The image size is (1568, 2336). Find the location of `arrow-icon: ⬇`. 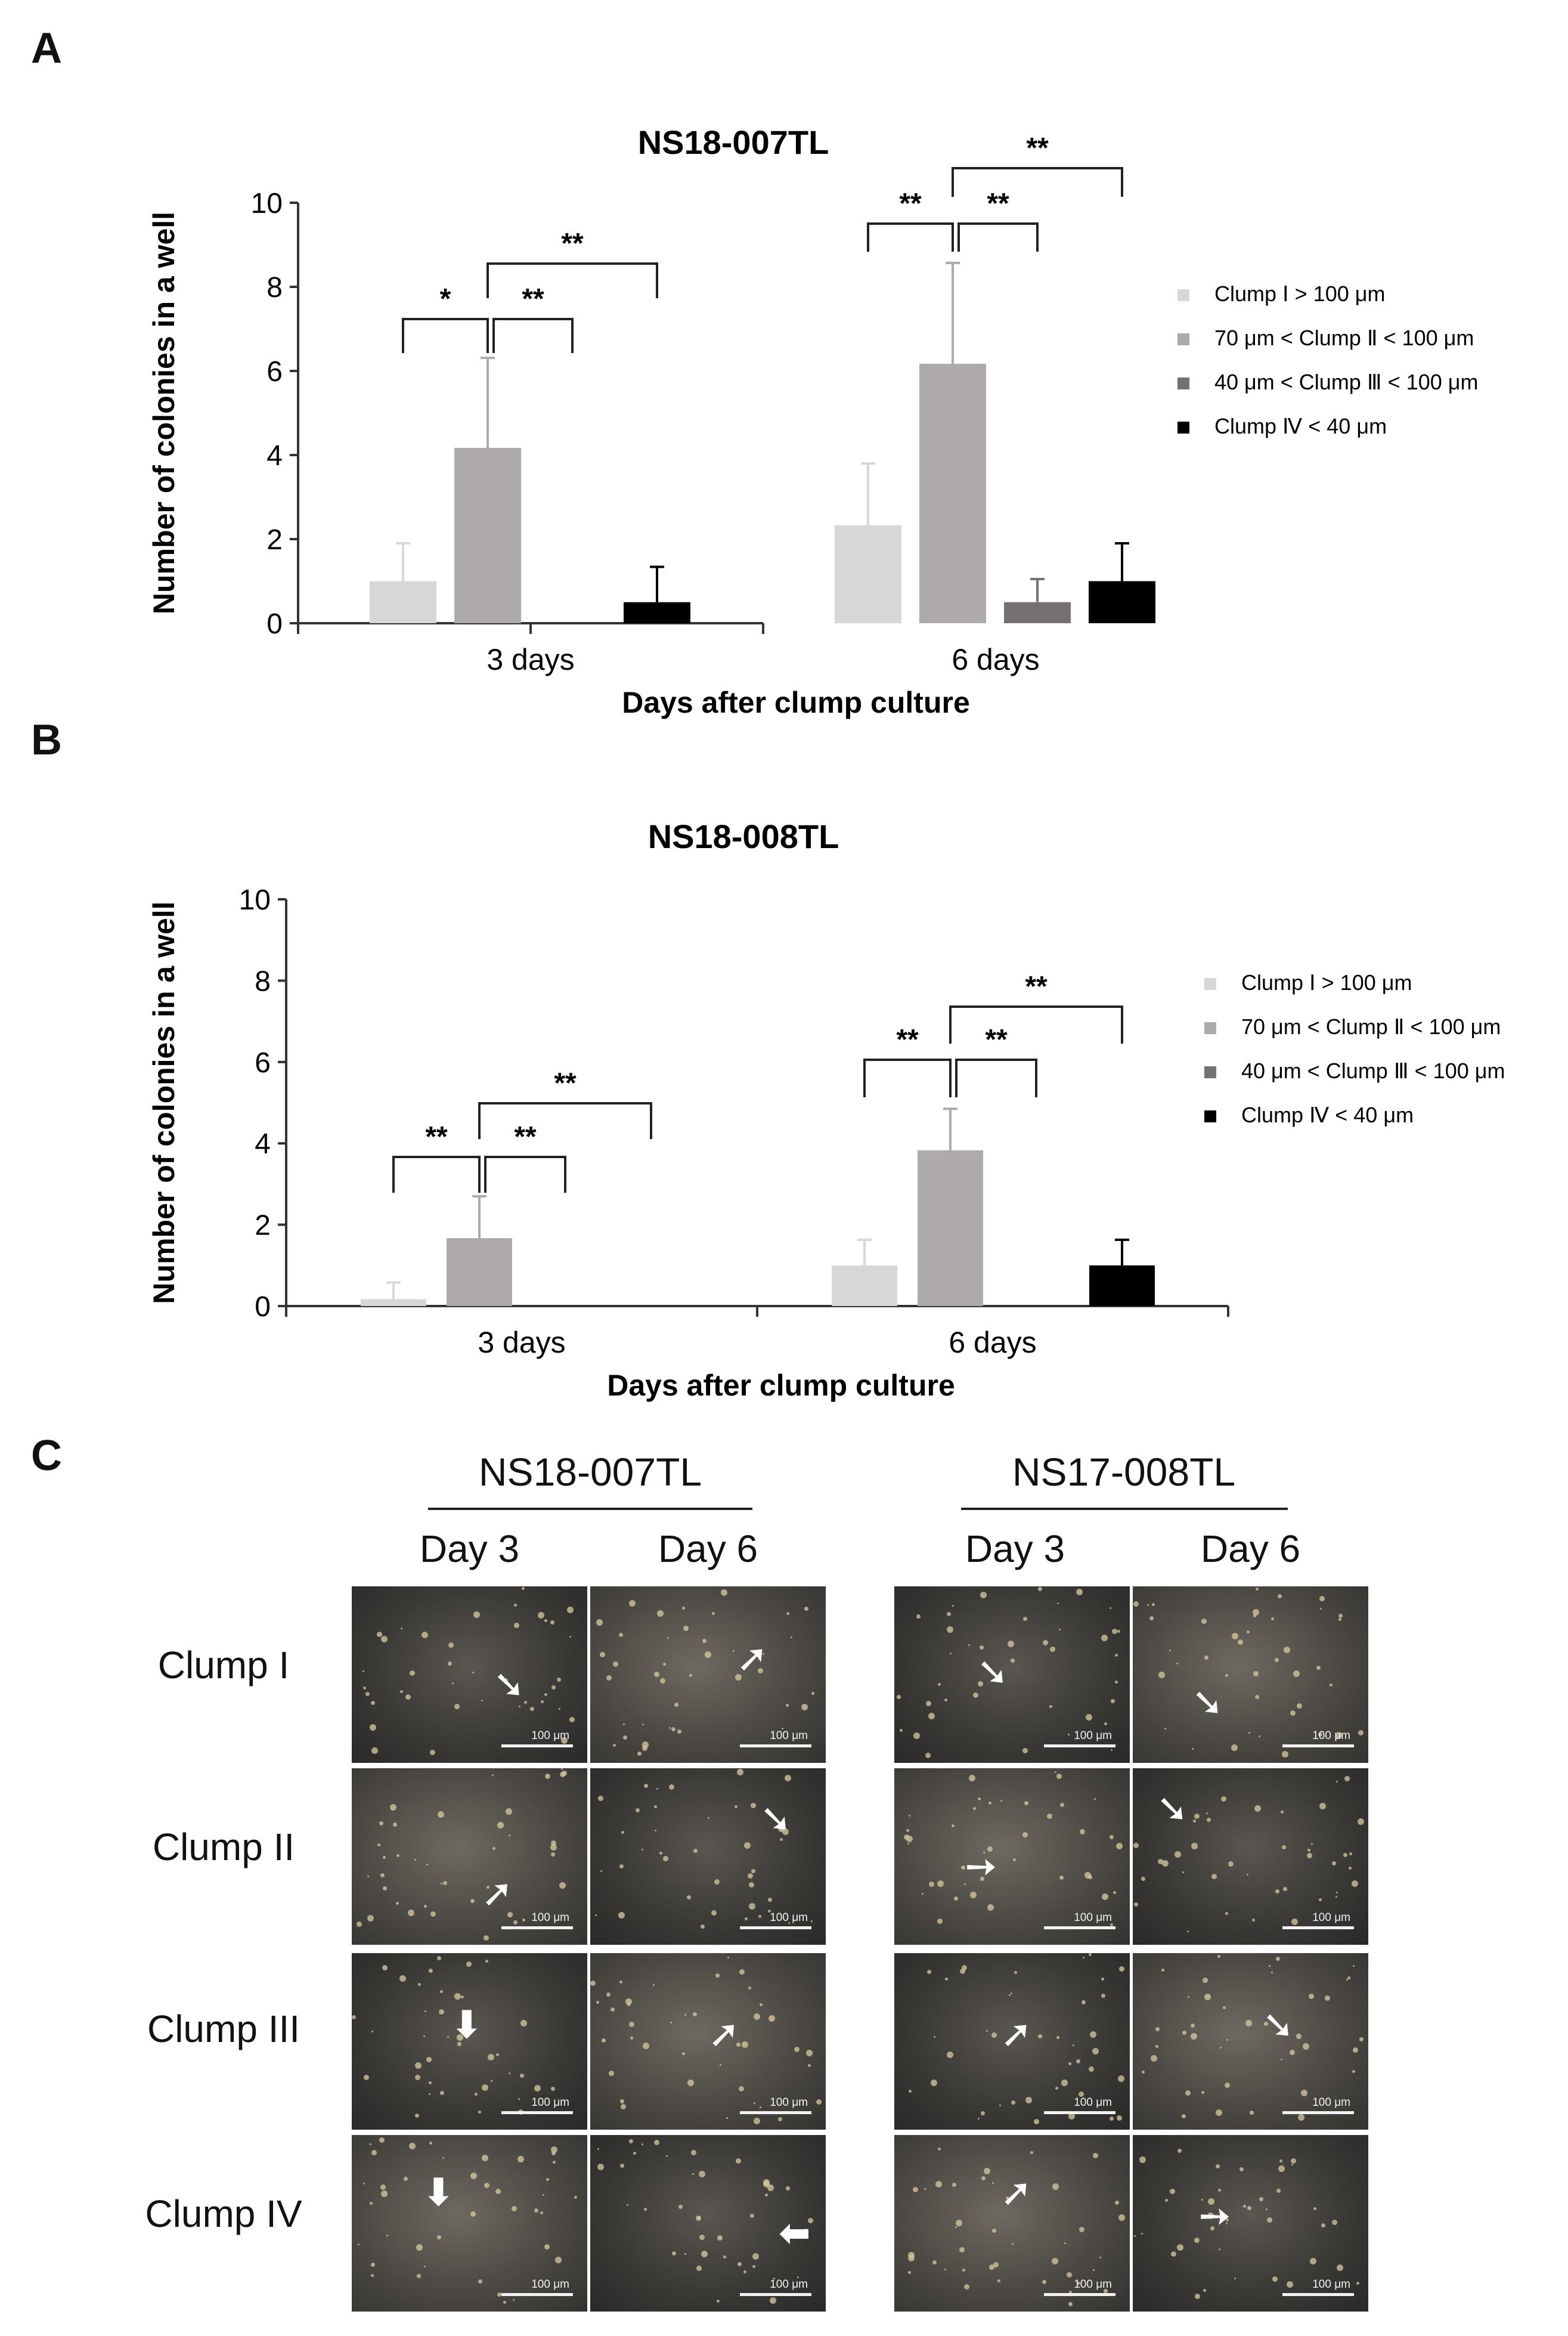

arrow-icon: ⬇ is located at coordinates (466, 2025).